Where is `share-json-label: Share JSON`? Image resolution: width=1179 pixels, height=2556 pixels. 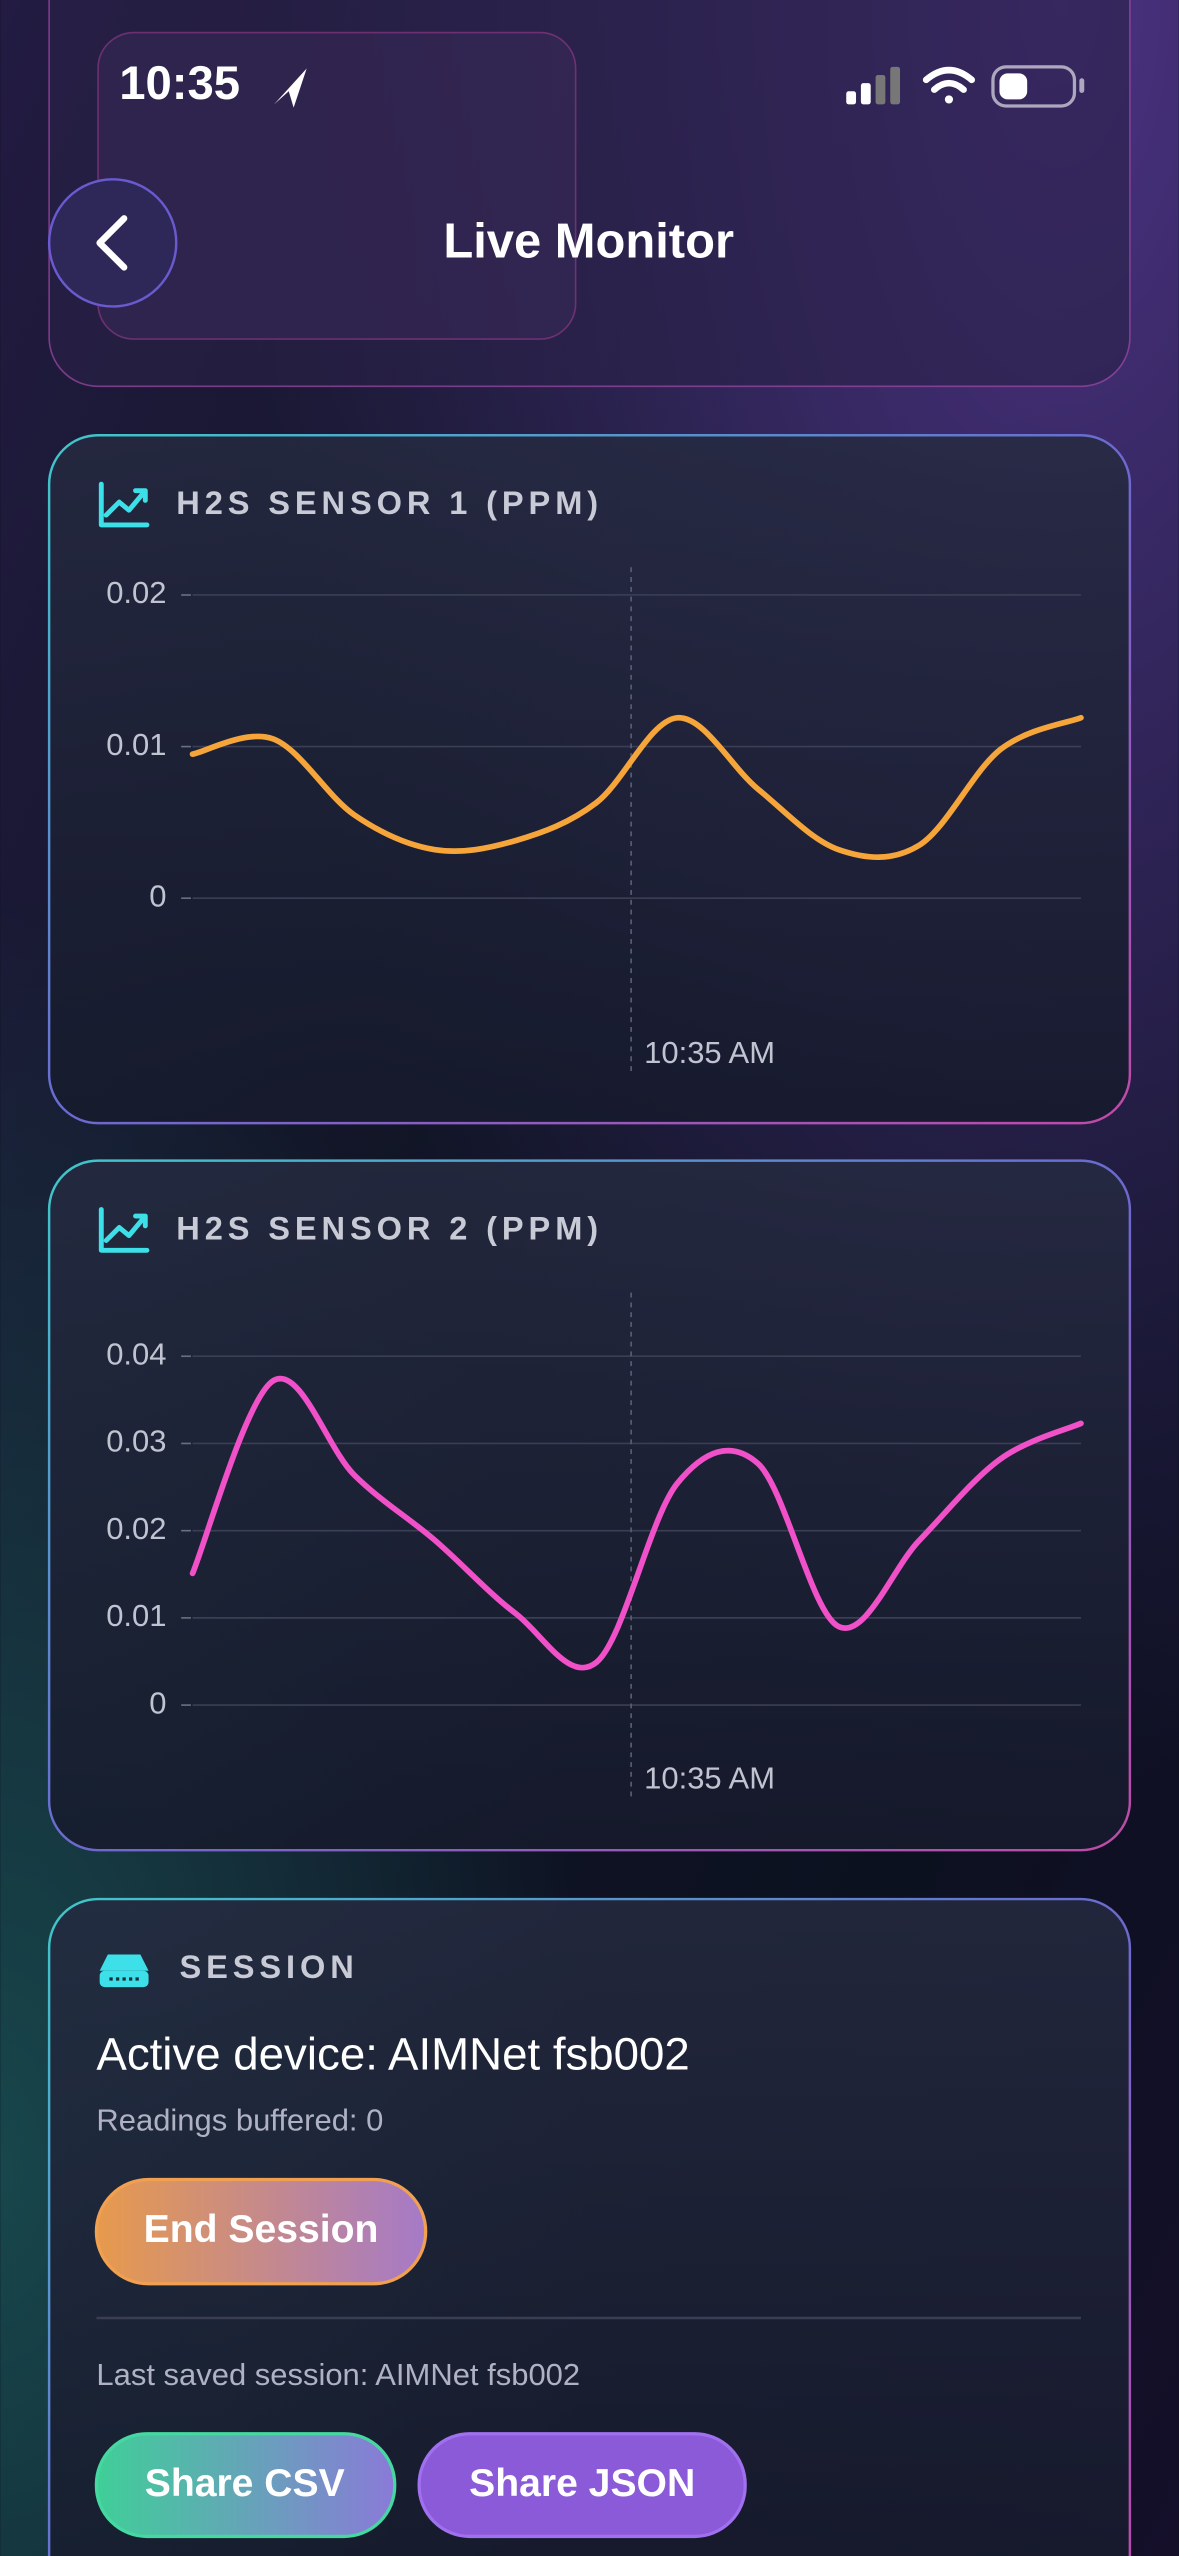 share-json-label: Share JSON is located at coordinates (582, 2483).